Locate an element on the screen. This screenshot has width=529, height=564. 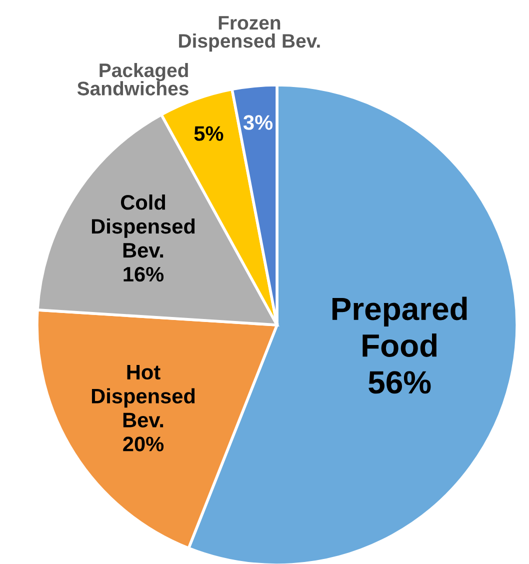
data-label: 16% is located at coordinates (144, 274).